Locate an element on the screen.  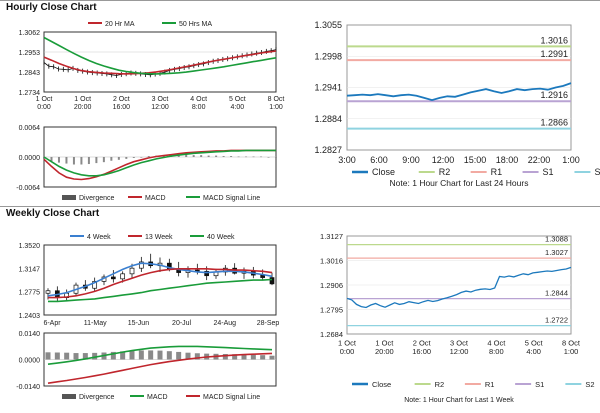
hourly-macd-legend-divergence-swatch is located at coordinates (69, 197).